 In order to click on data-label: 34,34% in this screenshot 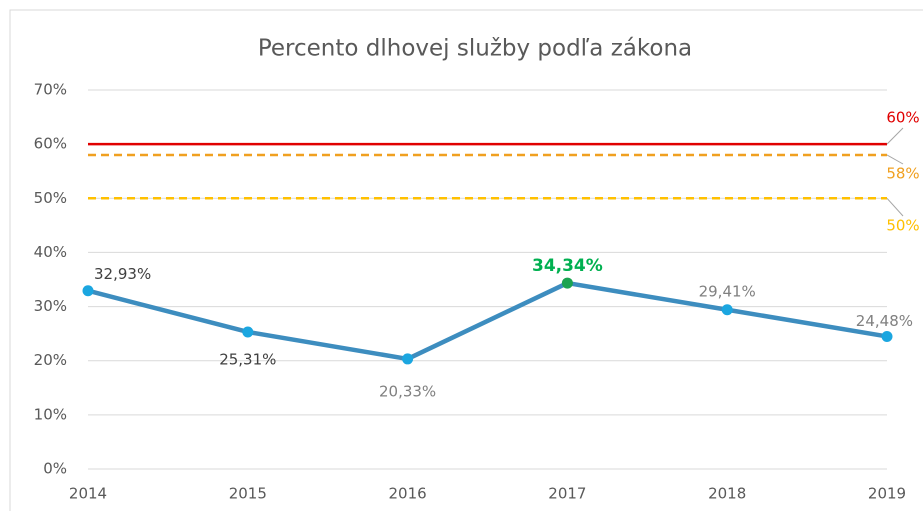, I will do `click(567, 266)`.